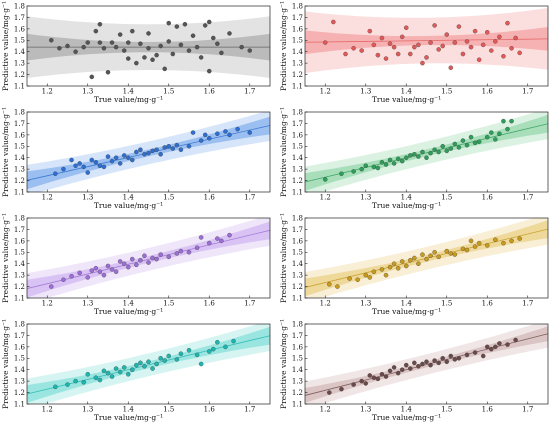  I want to click on y-tick-label: 1.7, so click(19, 18).